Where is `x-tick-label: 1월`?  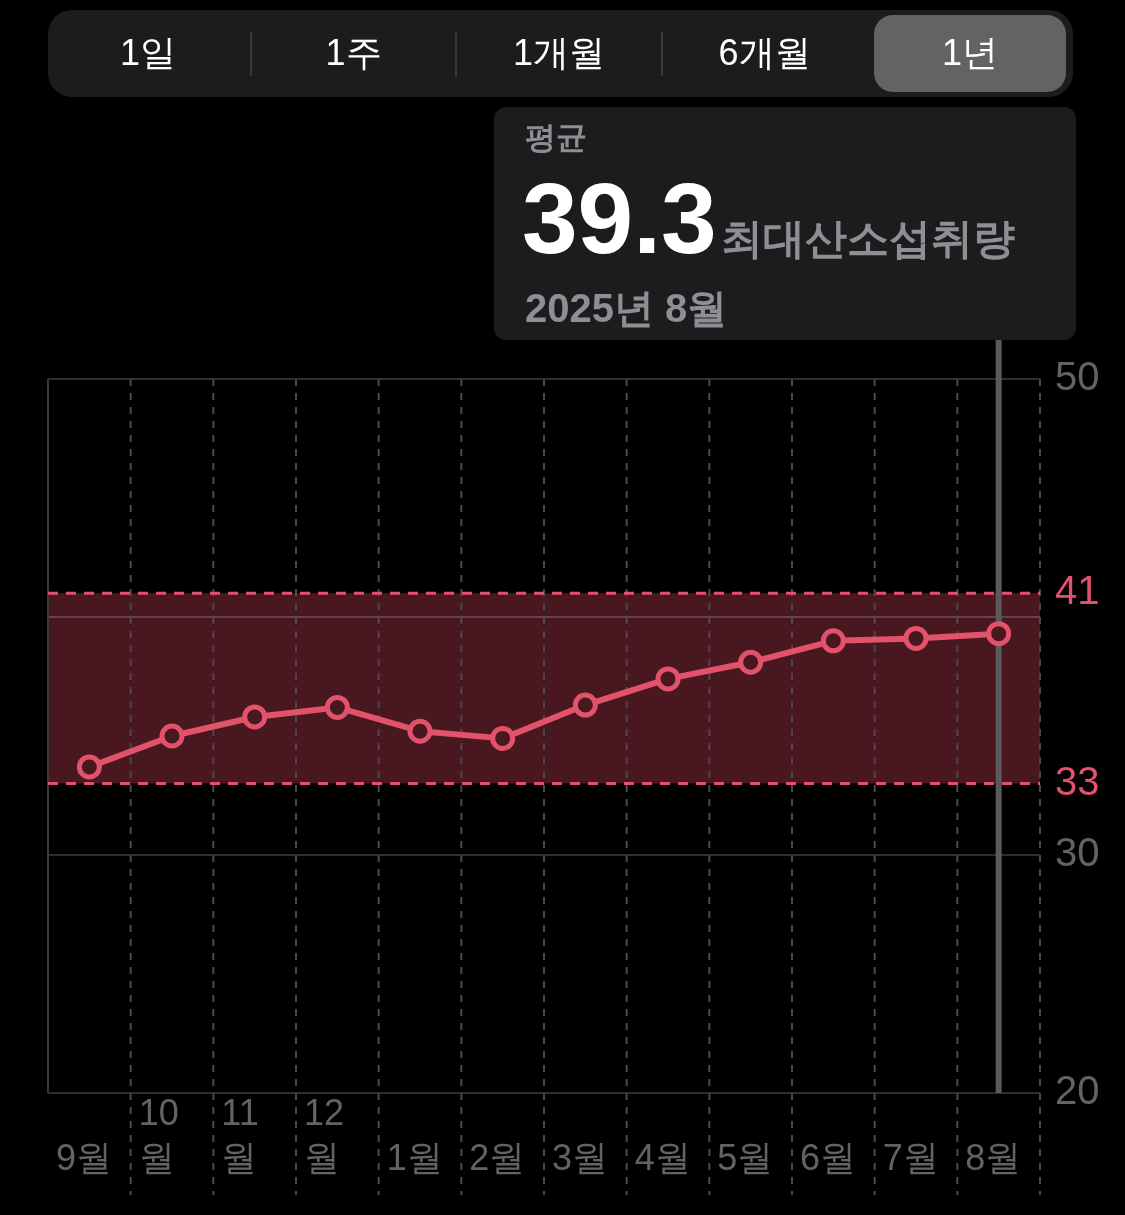
x-tick-label: 1월 is located at coordinates (414, 1157).